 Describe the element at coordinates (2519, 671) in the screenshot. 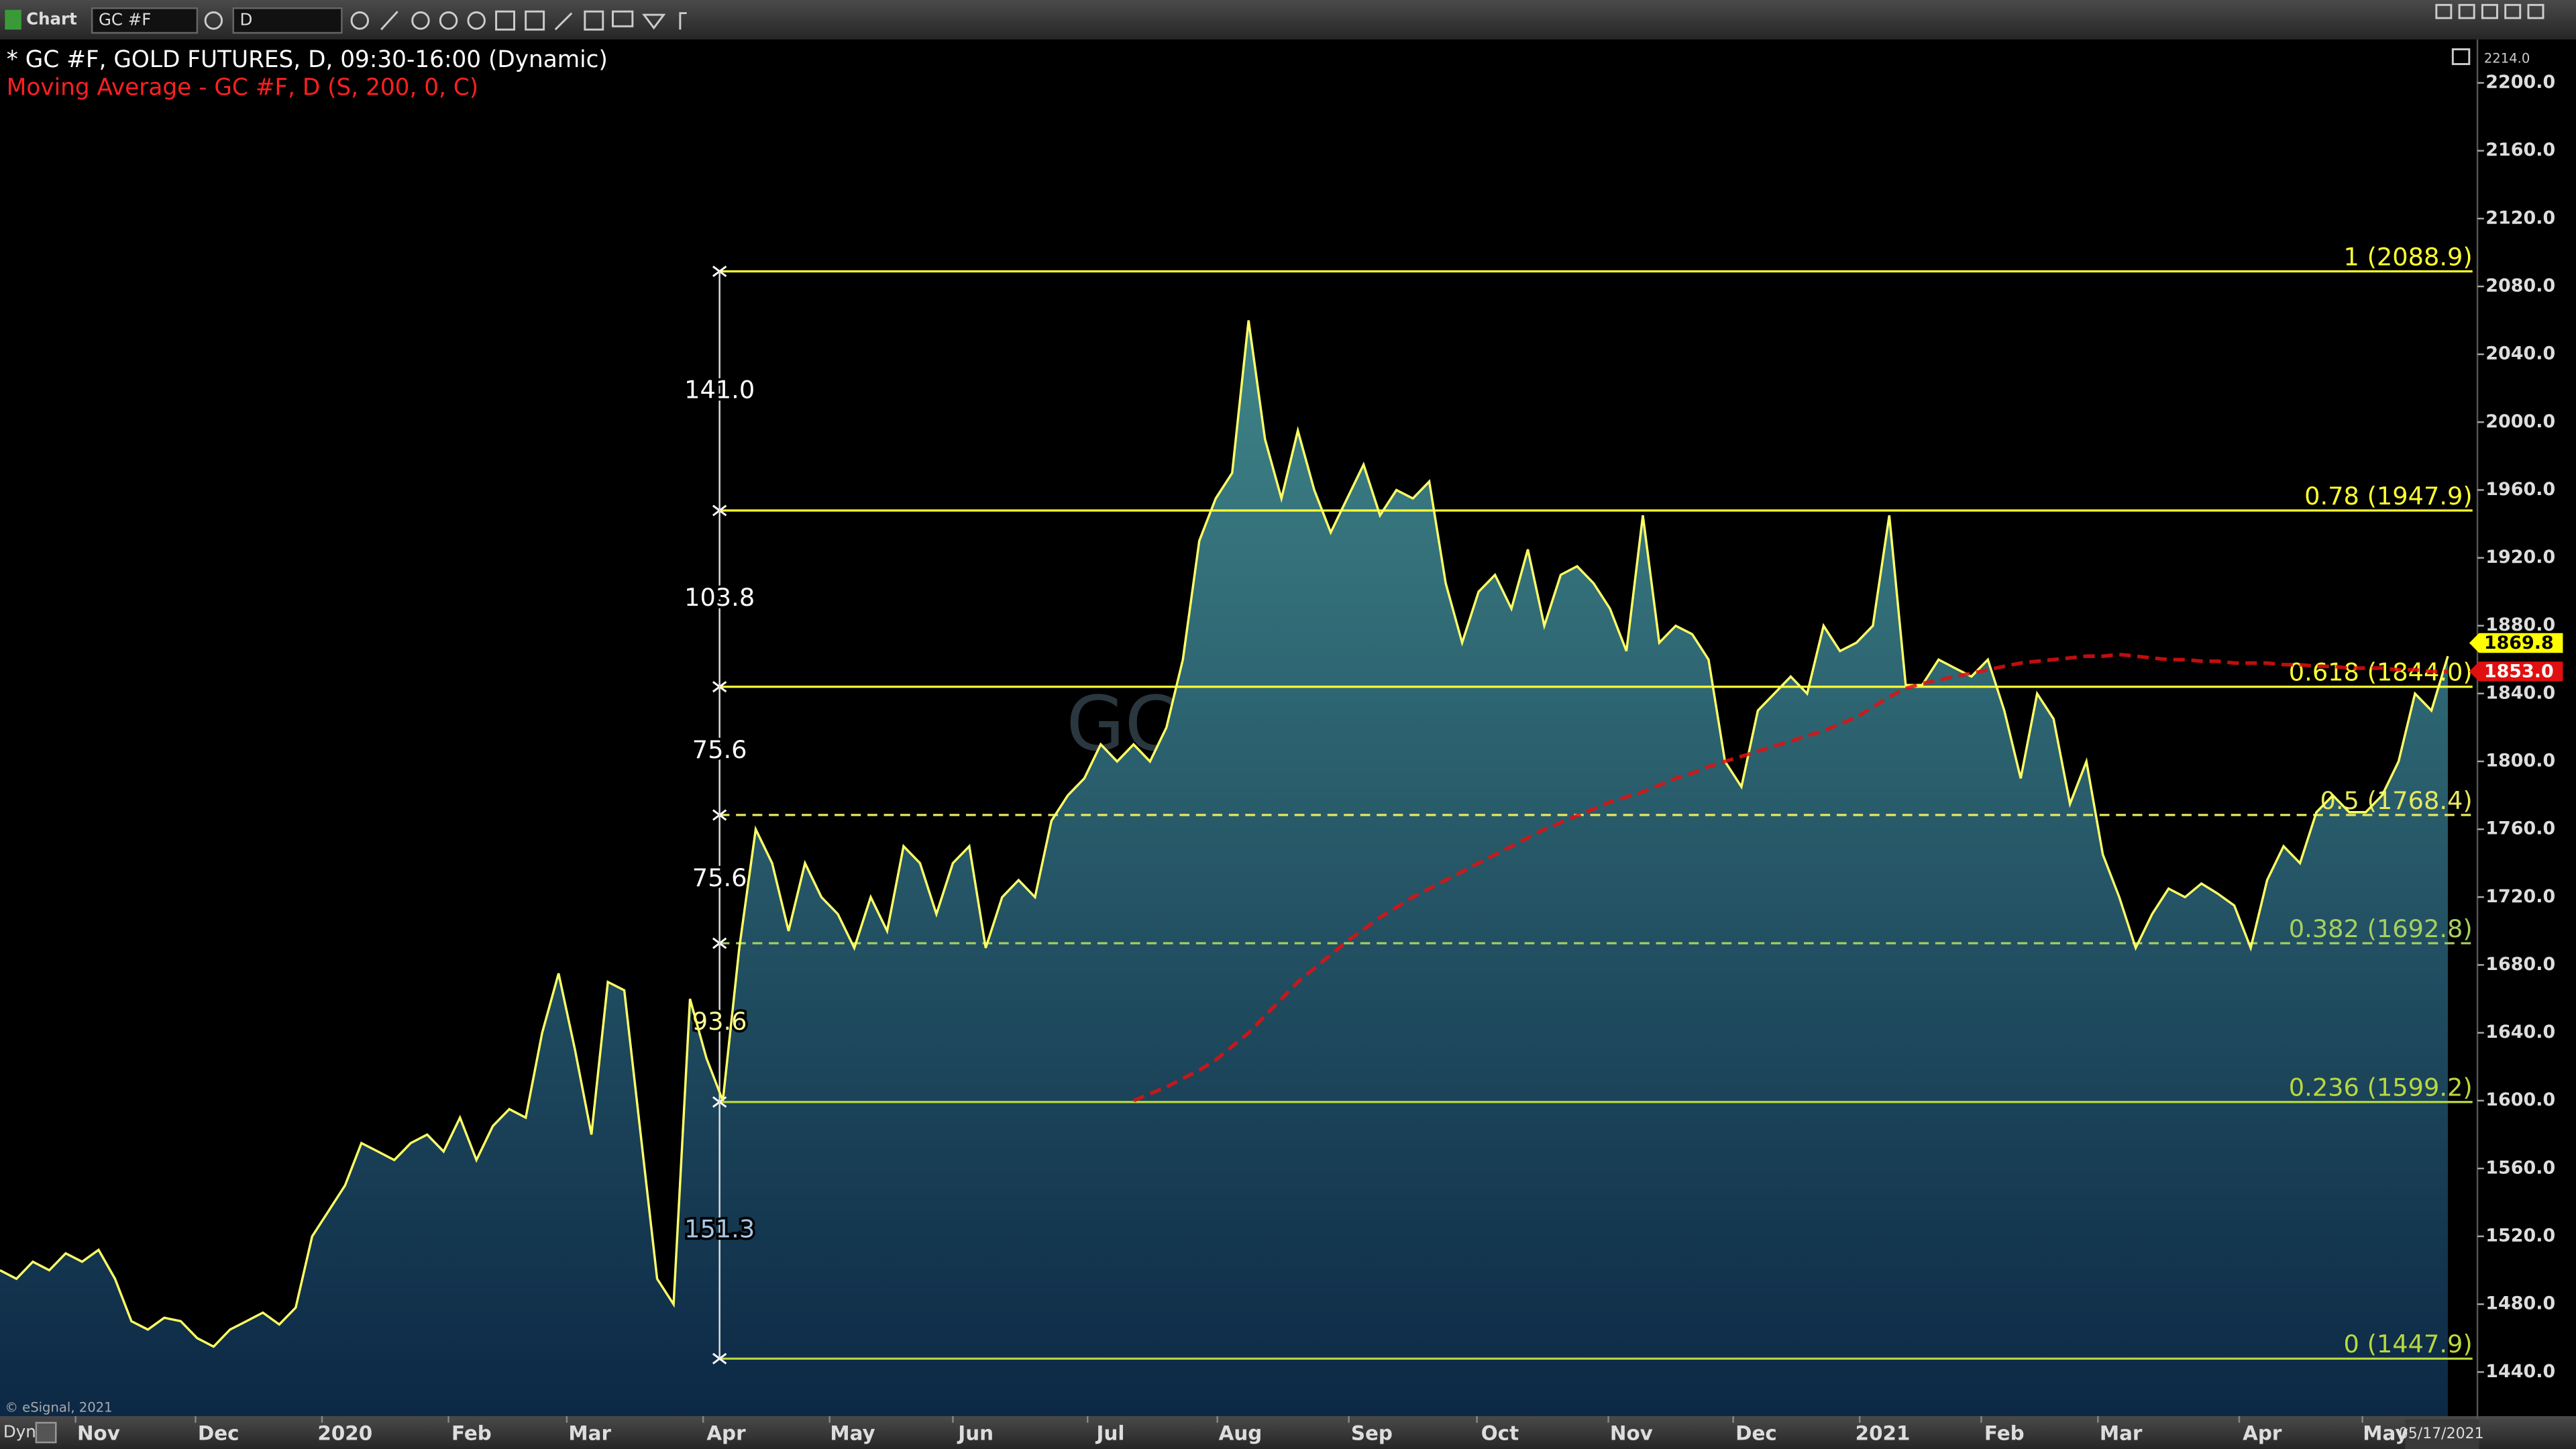

I see `price-flag-label: 1853.0` at that location.